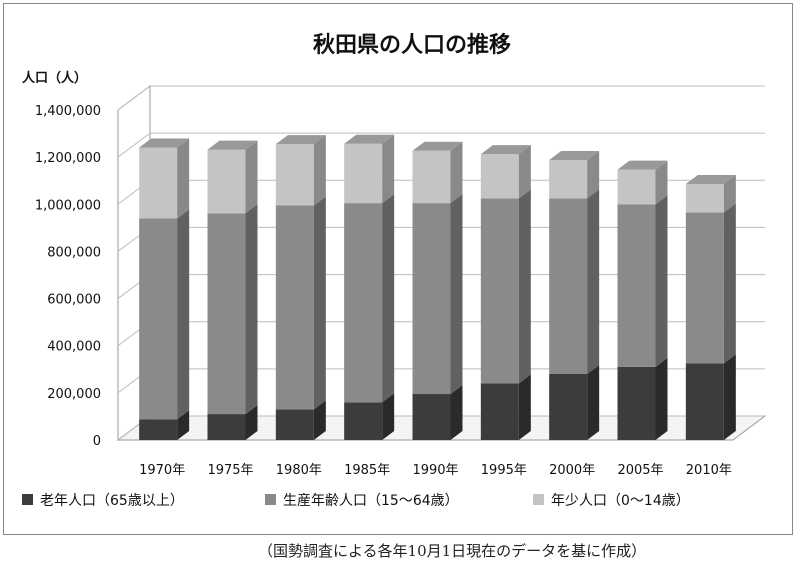 The image size is (800, 565). What do you see at coordinates (572, 470) in the screenshot?
I see `x-tick-label: 2000年` at bounding box center [572, 470].